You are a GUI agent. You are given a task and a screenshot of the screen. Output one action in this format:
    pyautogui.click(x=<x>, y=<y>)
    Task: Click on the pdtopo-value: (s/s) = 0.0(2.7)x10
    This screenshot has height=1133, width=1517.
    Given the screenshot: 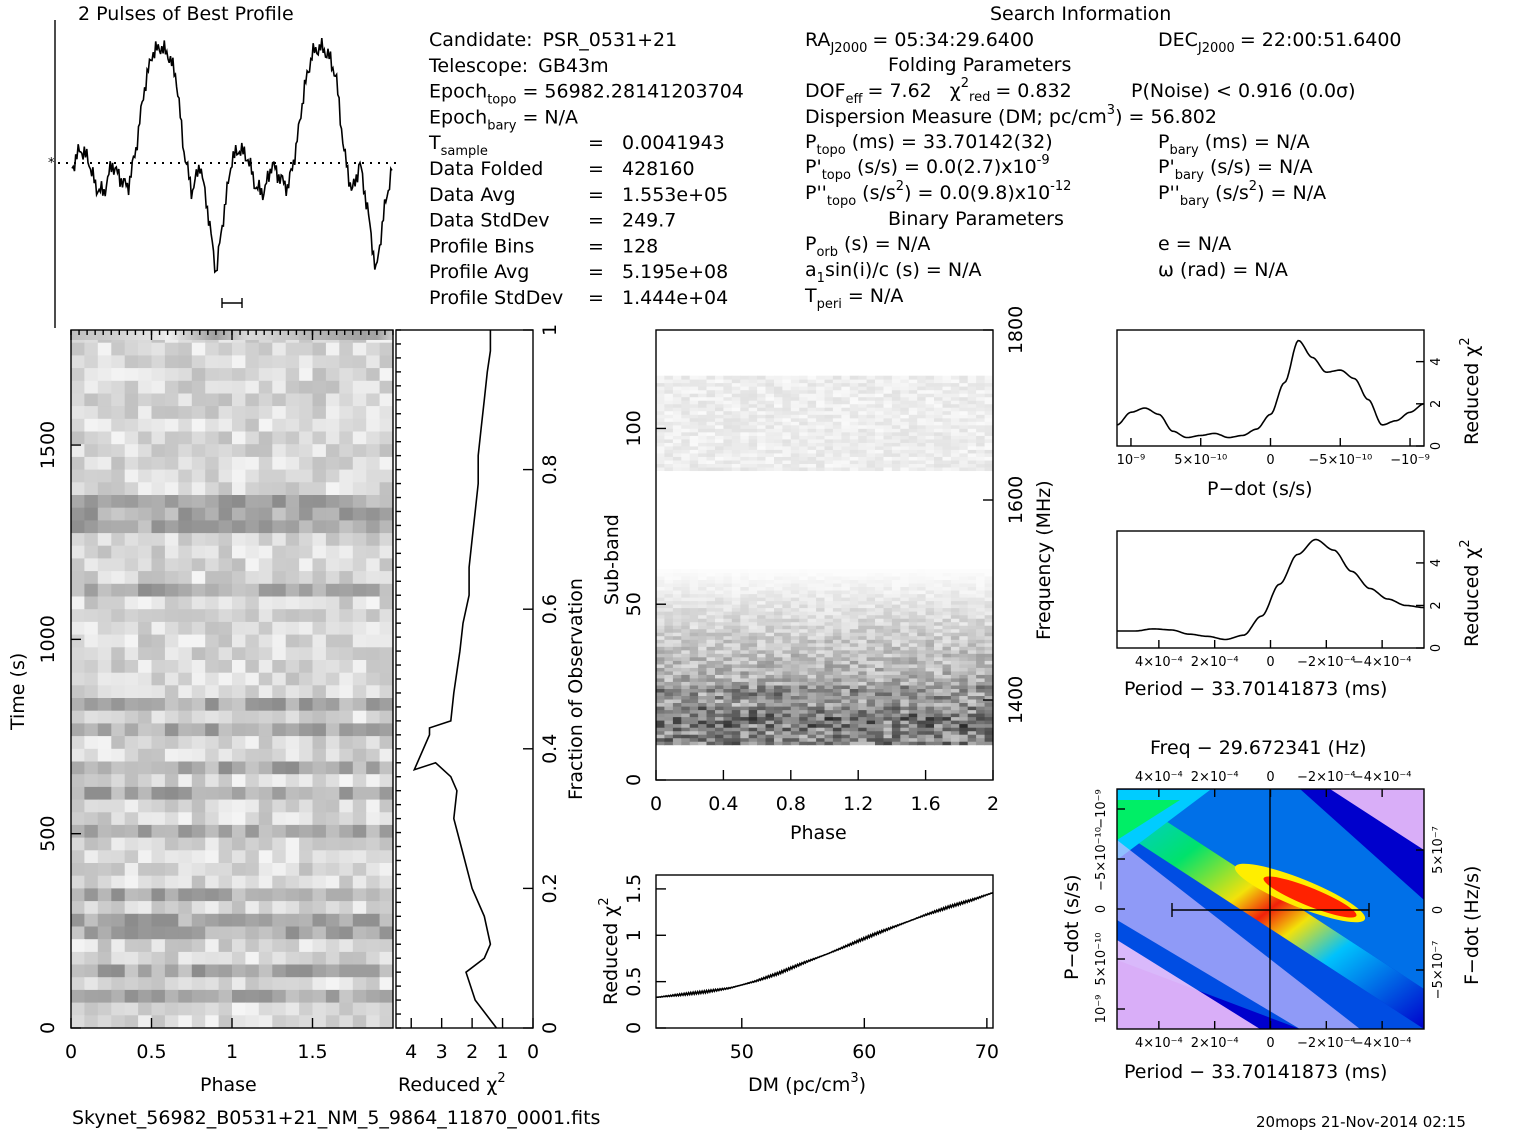 What is the action you would take?
    pyautogui.click(x=947, y=167)
    